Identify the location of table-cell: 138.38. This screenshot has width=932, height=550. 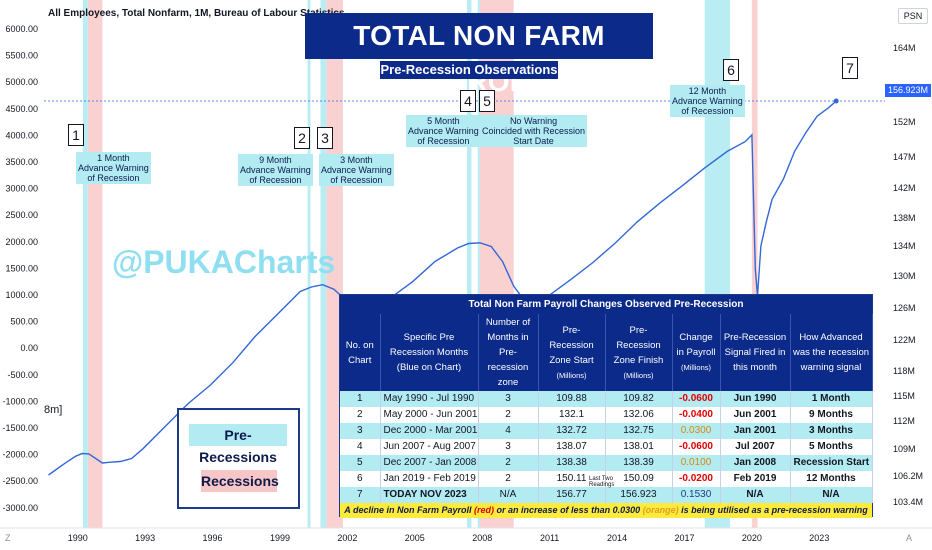
(572, 463).